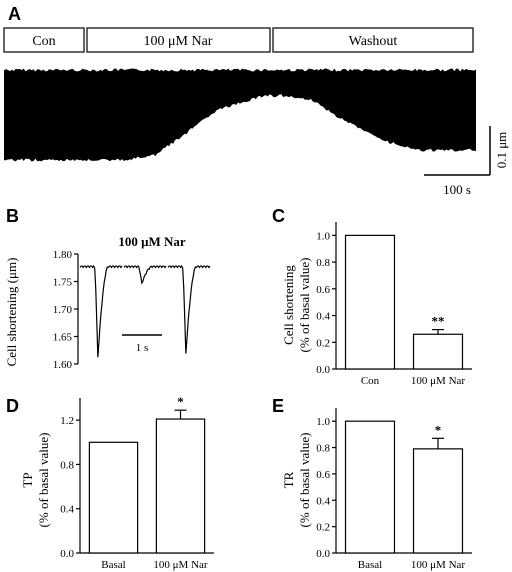 The image size is (512, 572). What do you see at coordinates (323, 236) in the screenshot?
I see `panel-c-tick-label: 1.0` at bounding box center [323, 236].